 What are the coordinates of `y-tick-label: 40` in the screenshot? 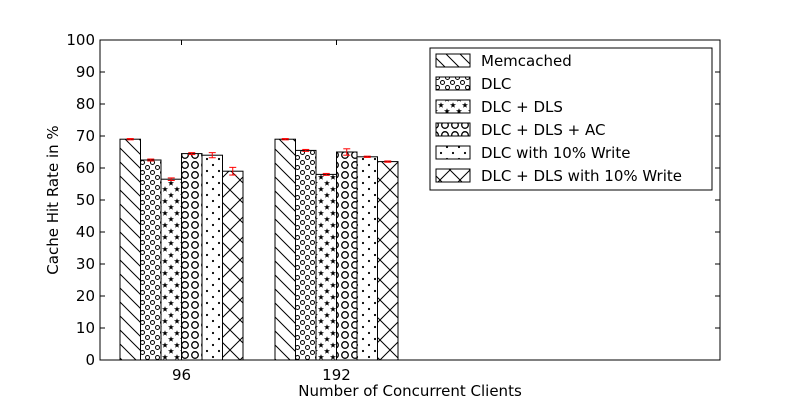 It's located at (85, 232).